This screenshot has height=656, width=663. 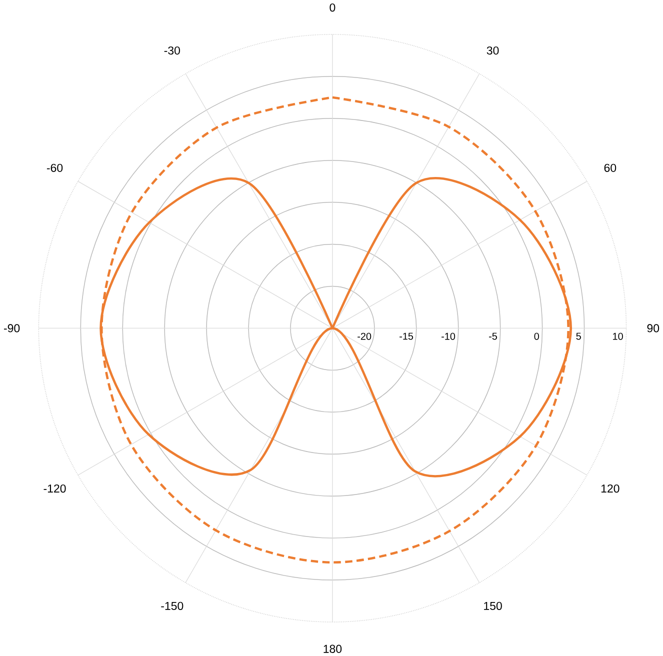 I want to click on spoke-label: -90, so click(x=12, y=328).